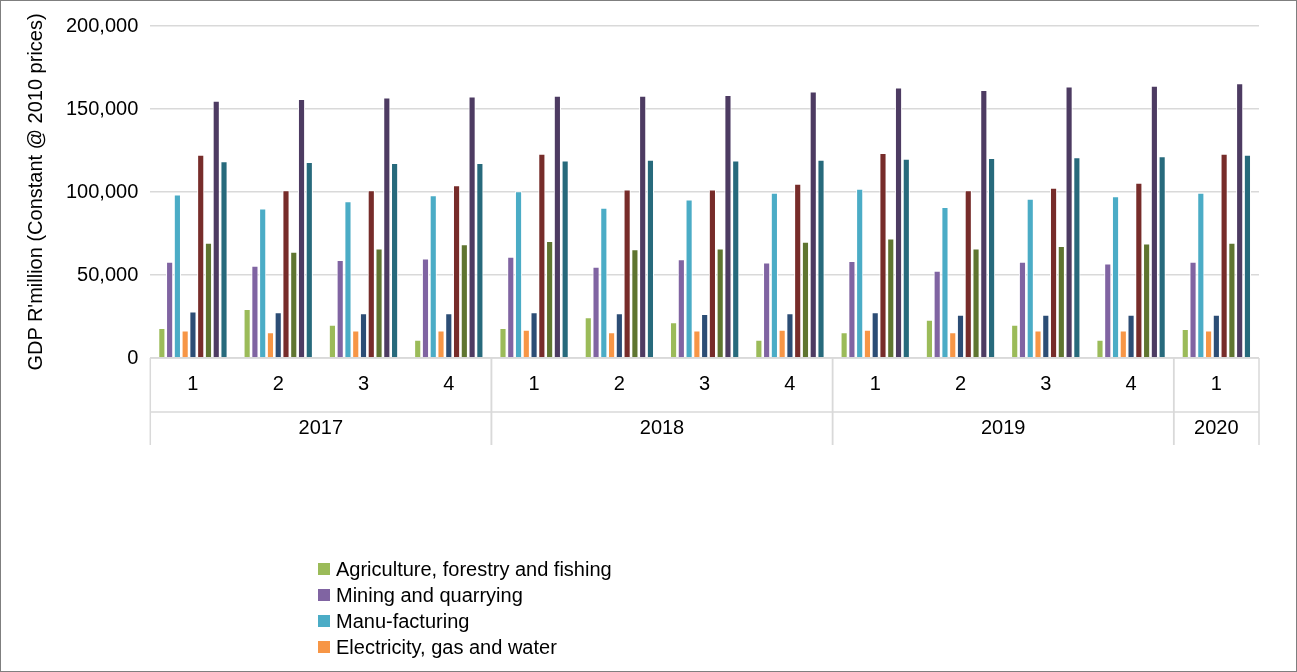 Image resolution: width=1297 pixels, height=672 pixels. Describe the element at coordinates (403, 621) in the screenshot. I see `legend-label: Manu-facturing` at that location.